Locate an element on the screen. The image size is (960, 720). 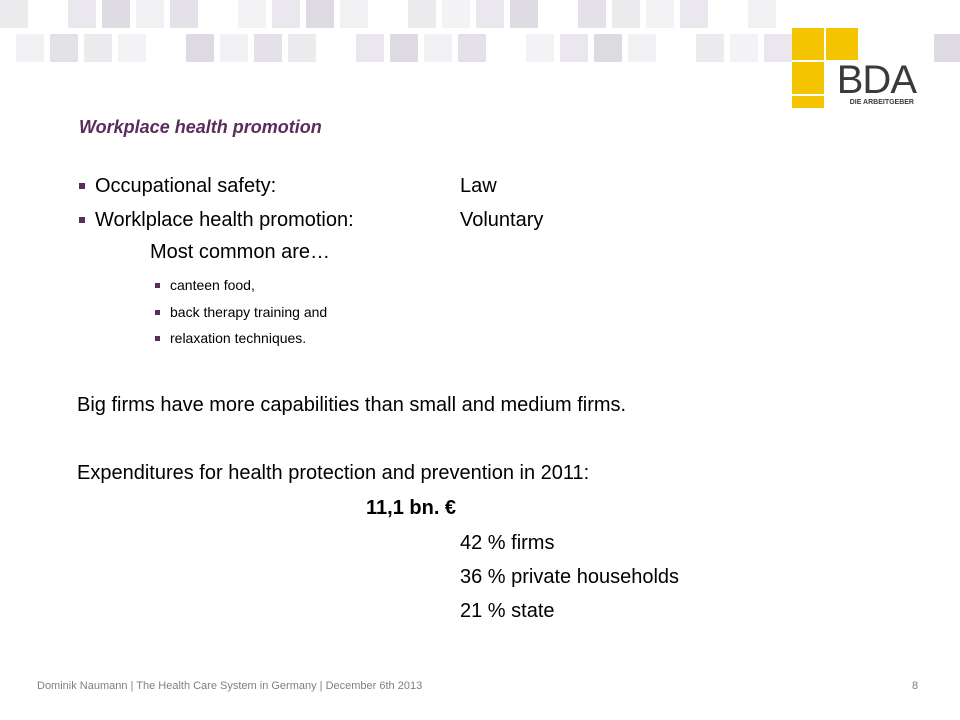
logo-tagline: DIE ARBEITGEBER is located at coordinates (881, 102).